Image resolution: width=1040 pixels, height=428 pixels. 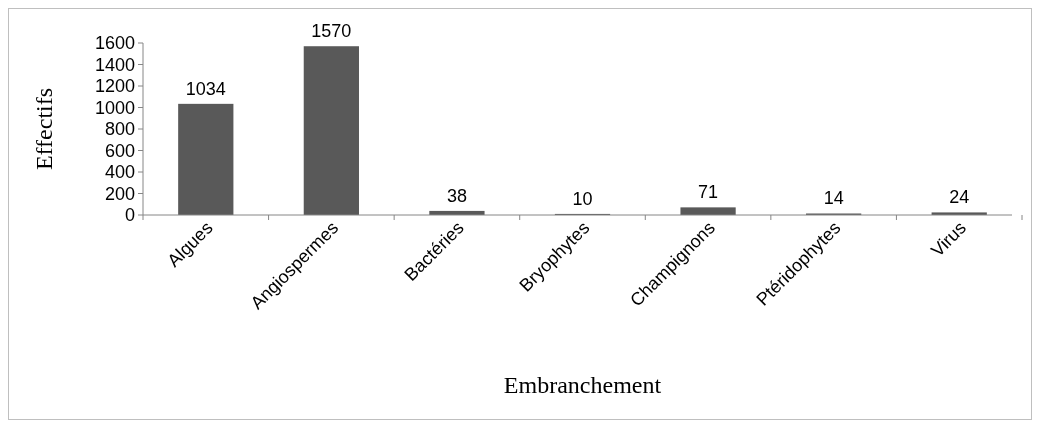 I want to click on y-tick-label: 1200, so click(x=114, y=86).